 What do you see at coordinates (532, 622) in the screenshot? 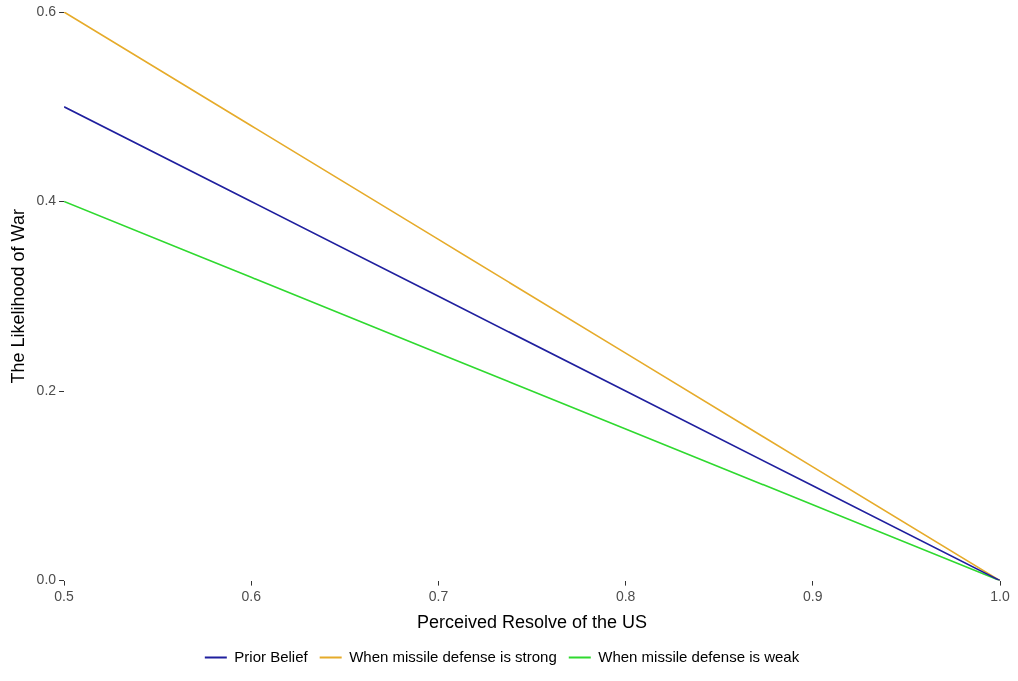
I see `x-axis-title: Perceived Resolve of the US` at bounding box center [532, 622].